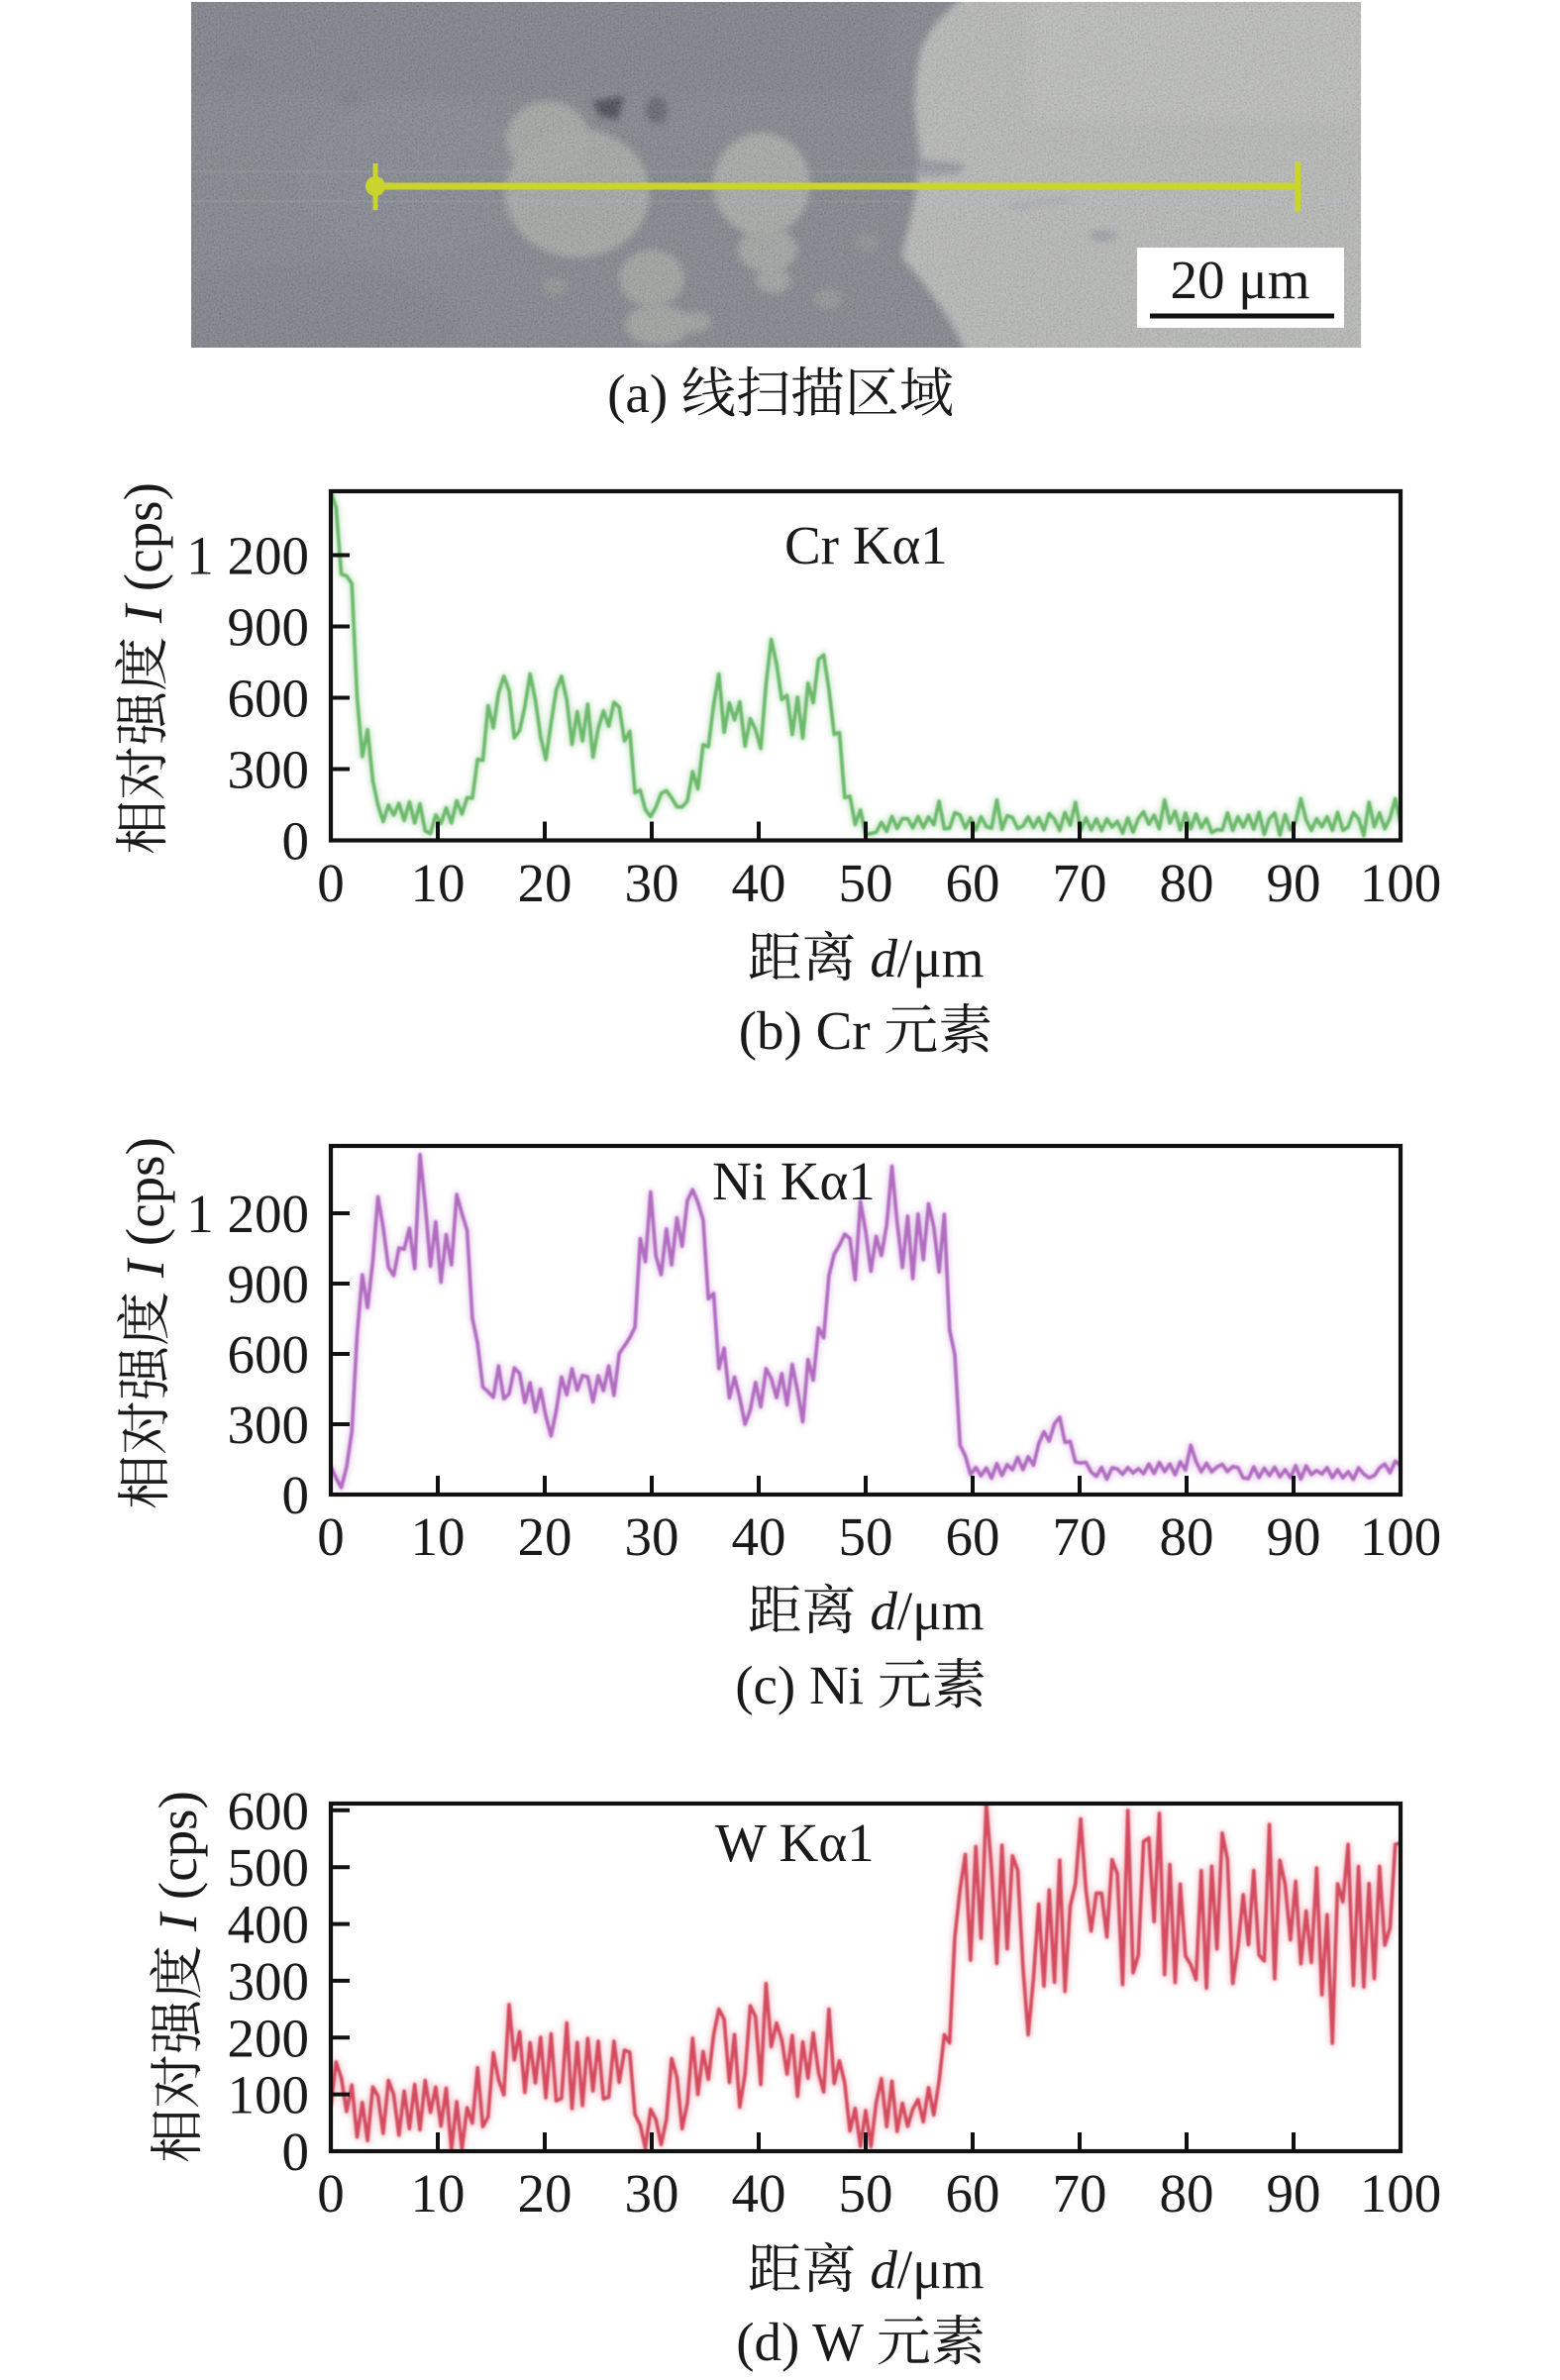 The width and height of the screenshot is (1560, 2380). What do you see at coordinates (795, 1842) in the screenshot?
I see `svg-text: W Kα1` at bounding box center [795, 1842].